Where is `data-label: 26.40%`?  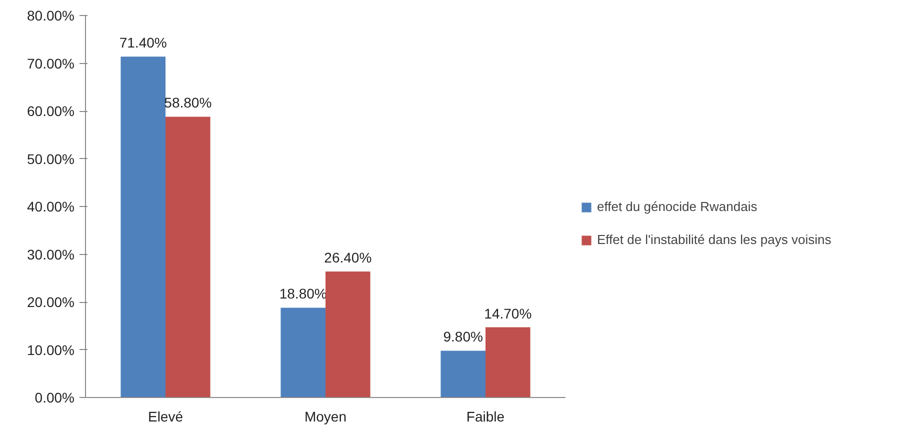 data-label: 26.40% is located at coordinates (348, 257).